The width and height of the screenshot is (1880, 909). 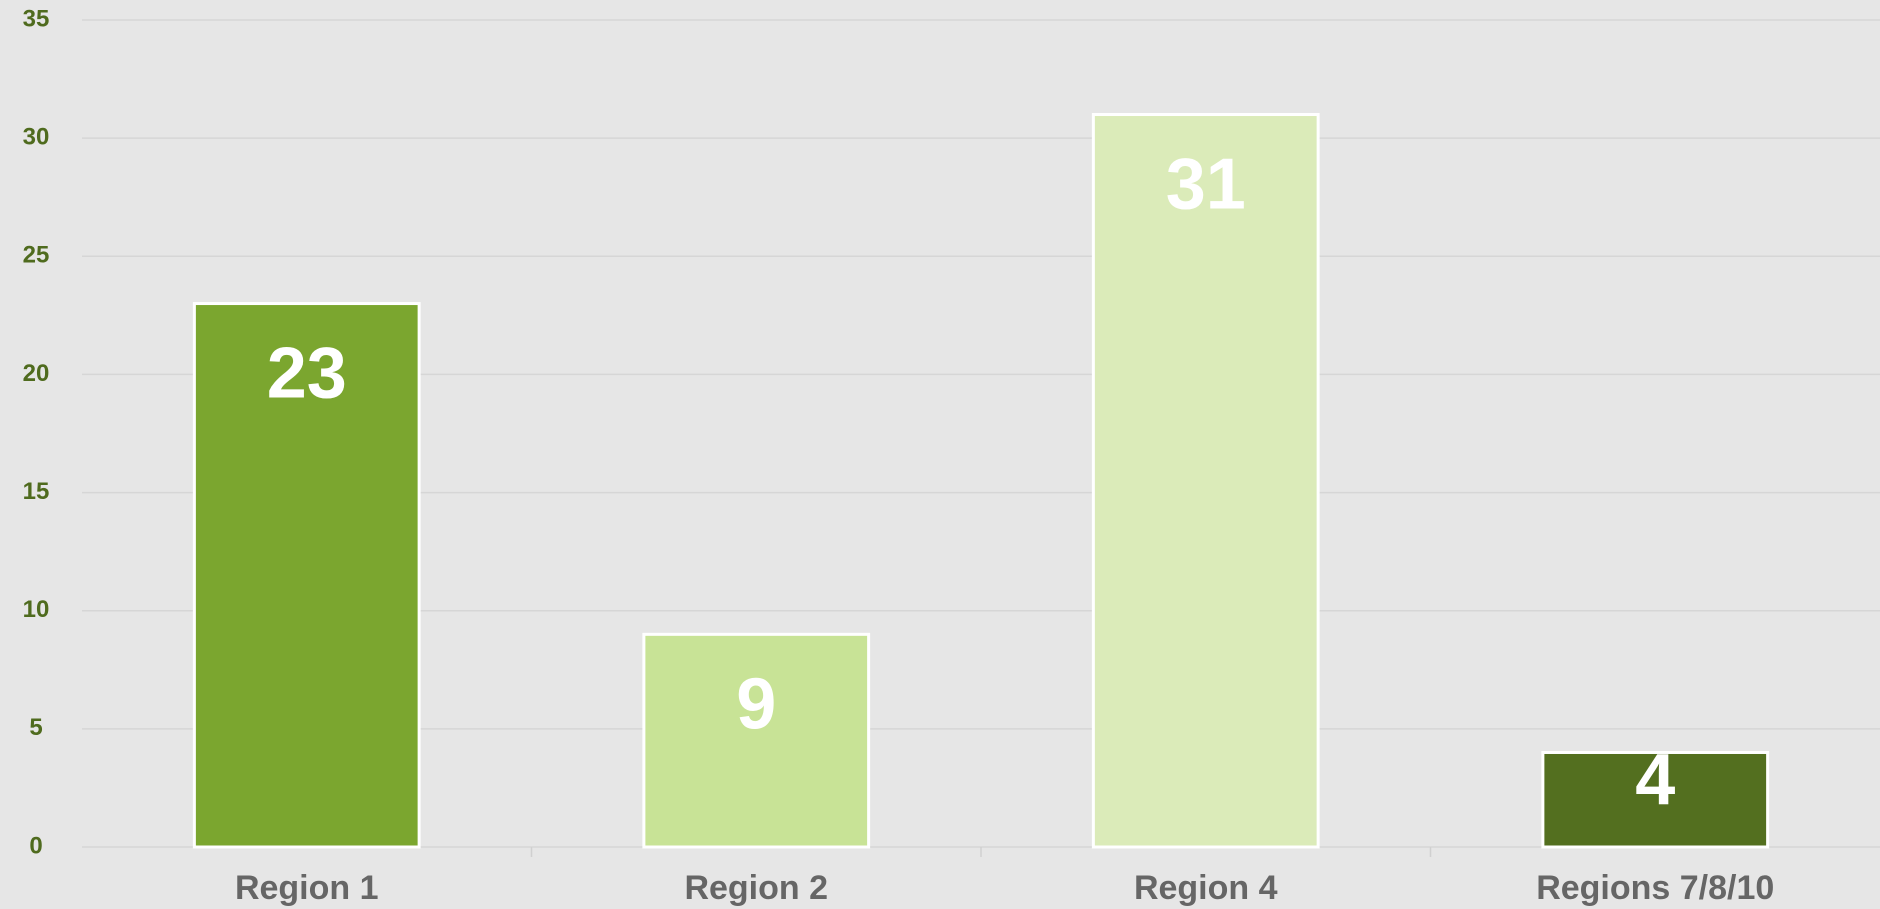 What do you see at coordinates (35, 845) in the screenshot?
I see `y-tick-label: 0` at bounding box center [35, 845].